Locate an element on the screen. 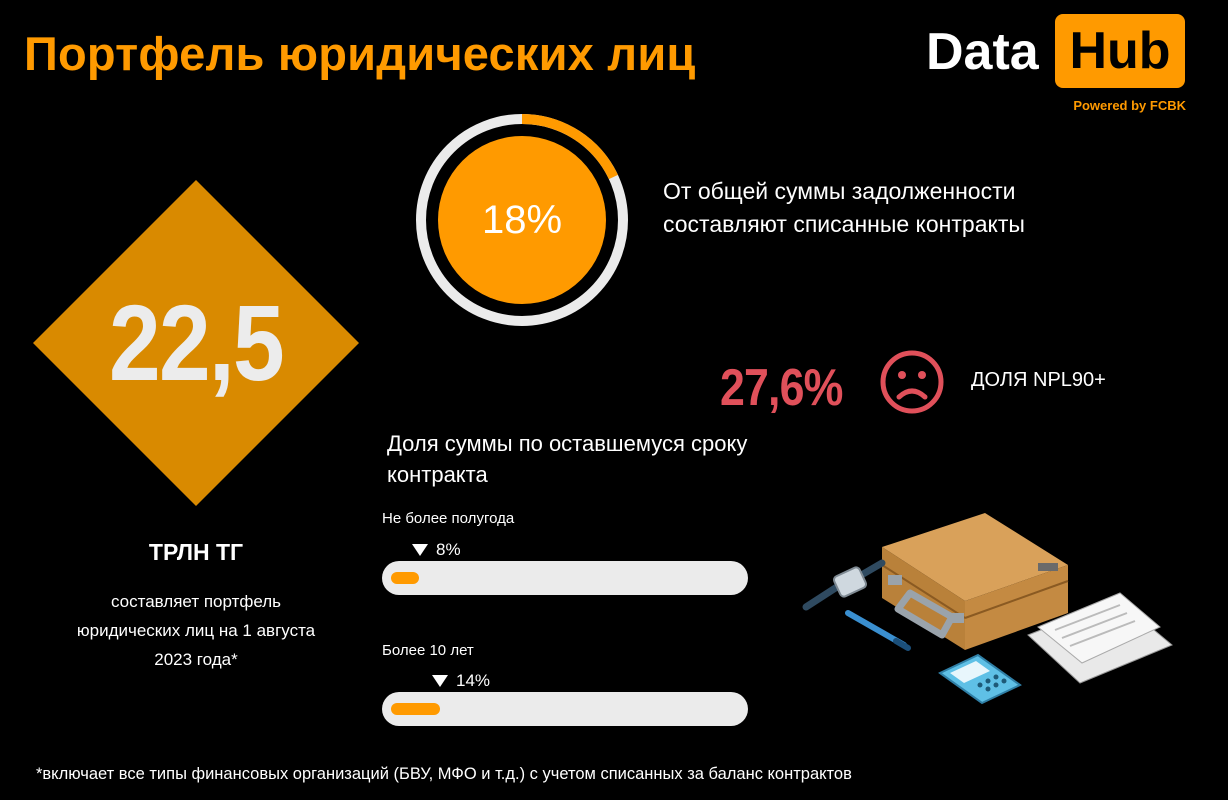  written-off-percent: 18% is located at coordinates (522, 219).